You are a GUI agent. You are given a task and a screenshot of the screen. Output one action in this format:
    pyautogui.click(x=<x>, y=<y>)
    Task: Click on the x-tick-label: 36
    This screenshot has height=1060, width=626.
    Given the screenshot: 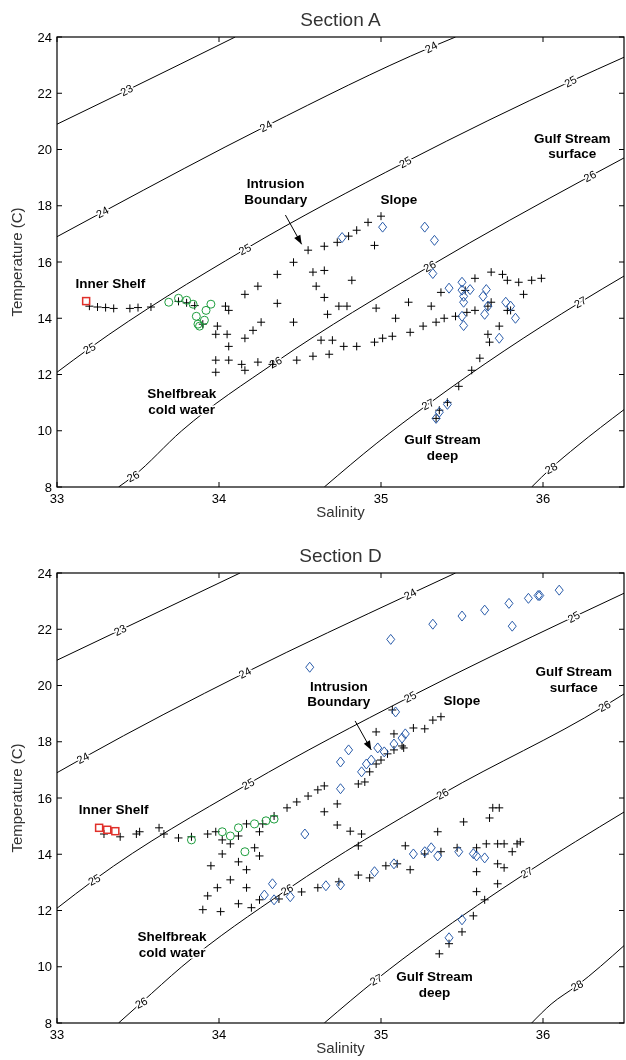 What is the action you would take?
    pyautogui.click(x=543, y=498)
    